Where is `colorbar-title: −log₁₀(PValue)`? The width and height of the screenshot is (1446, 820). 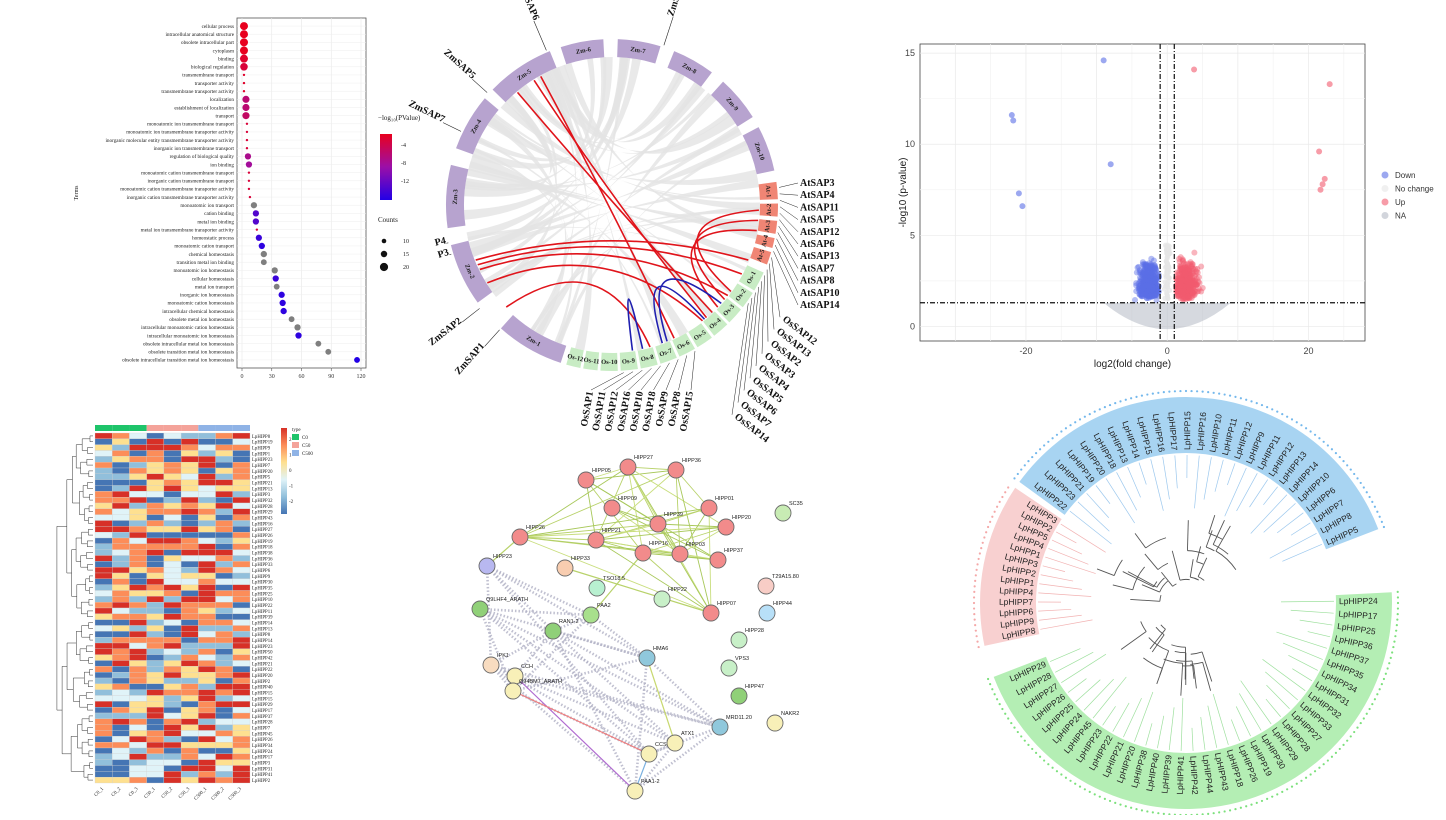 colorbar-title: −log₁₀(PValue) is located at coordinates (399, 118).